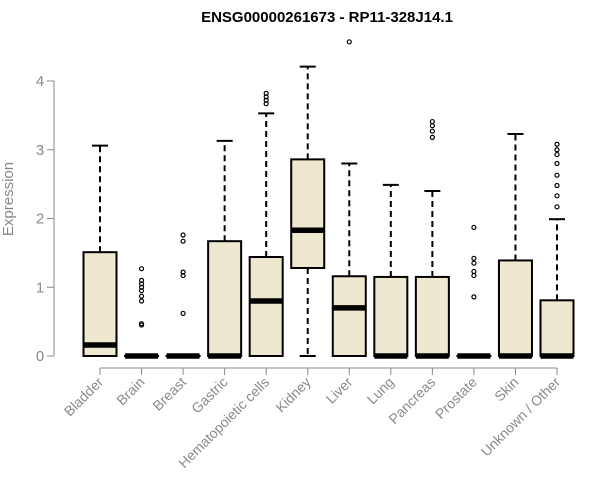 The height and width of the screenshot is (500, 600). What do you see at coordinates (40, 356) in the screenshot?
I see `y-tick-label: 0` at bounding box center [40, 356].